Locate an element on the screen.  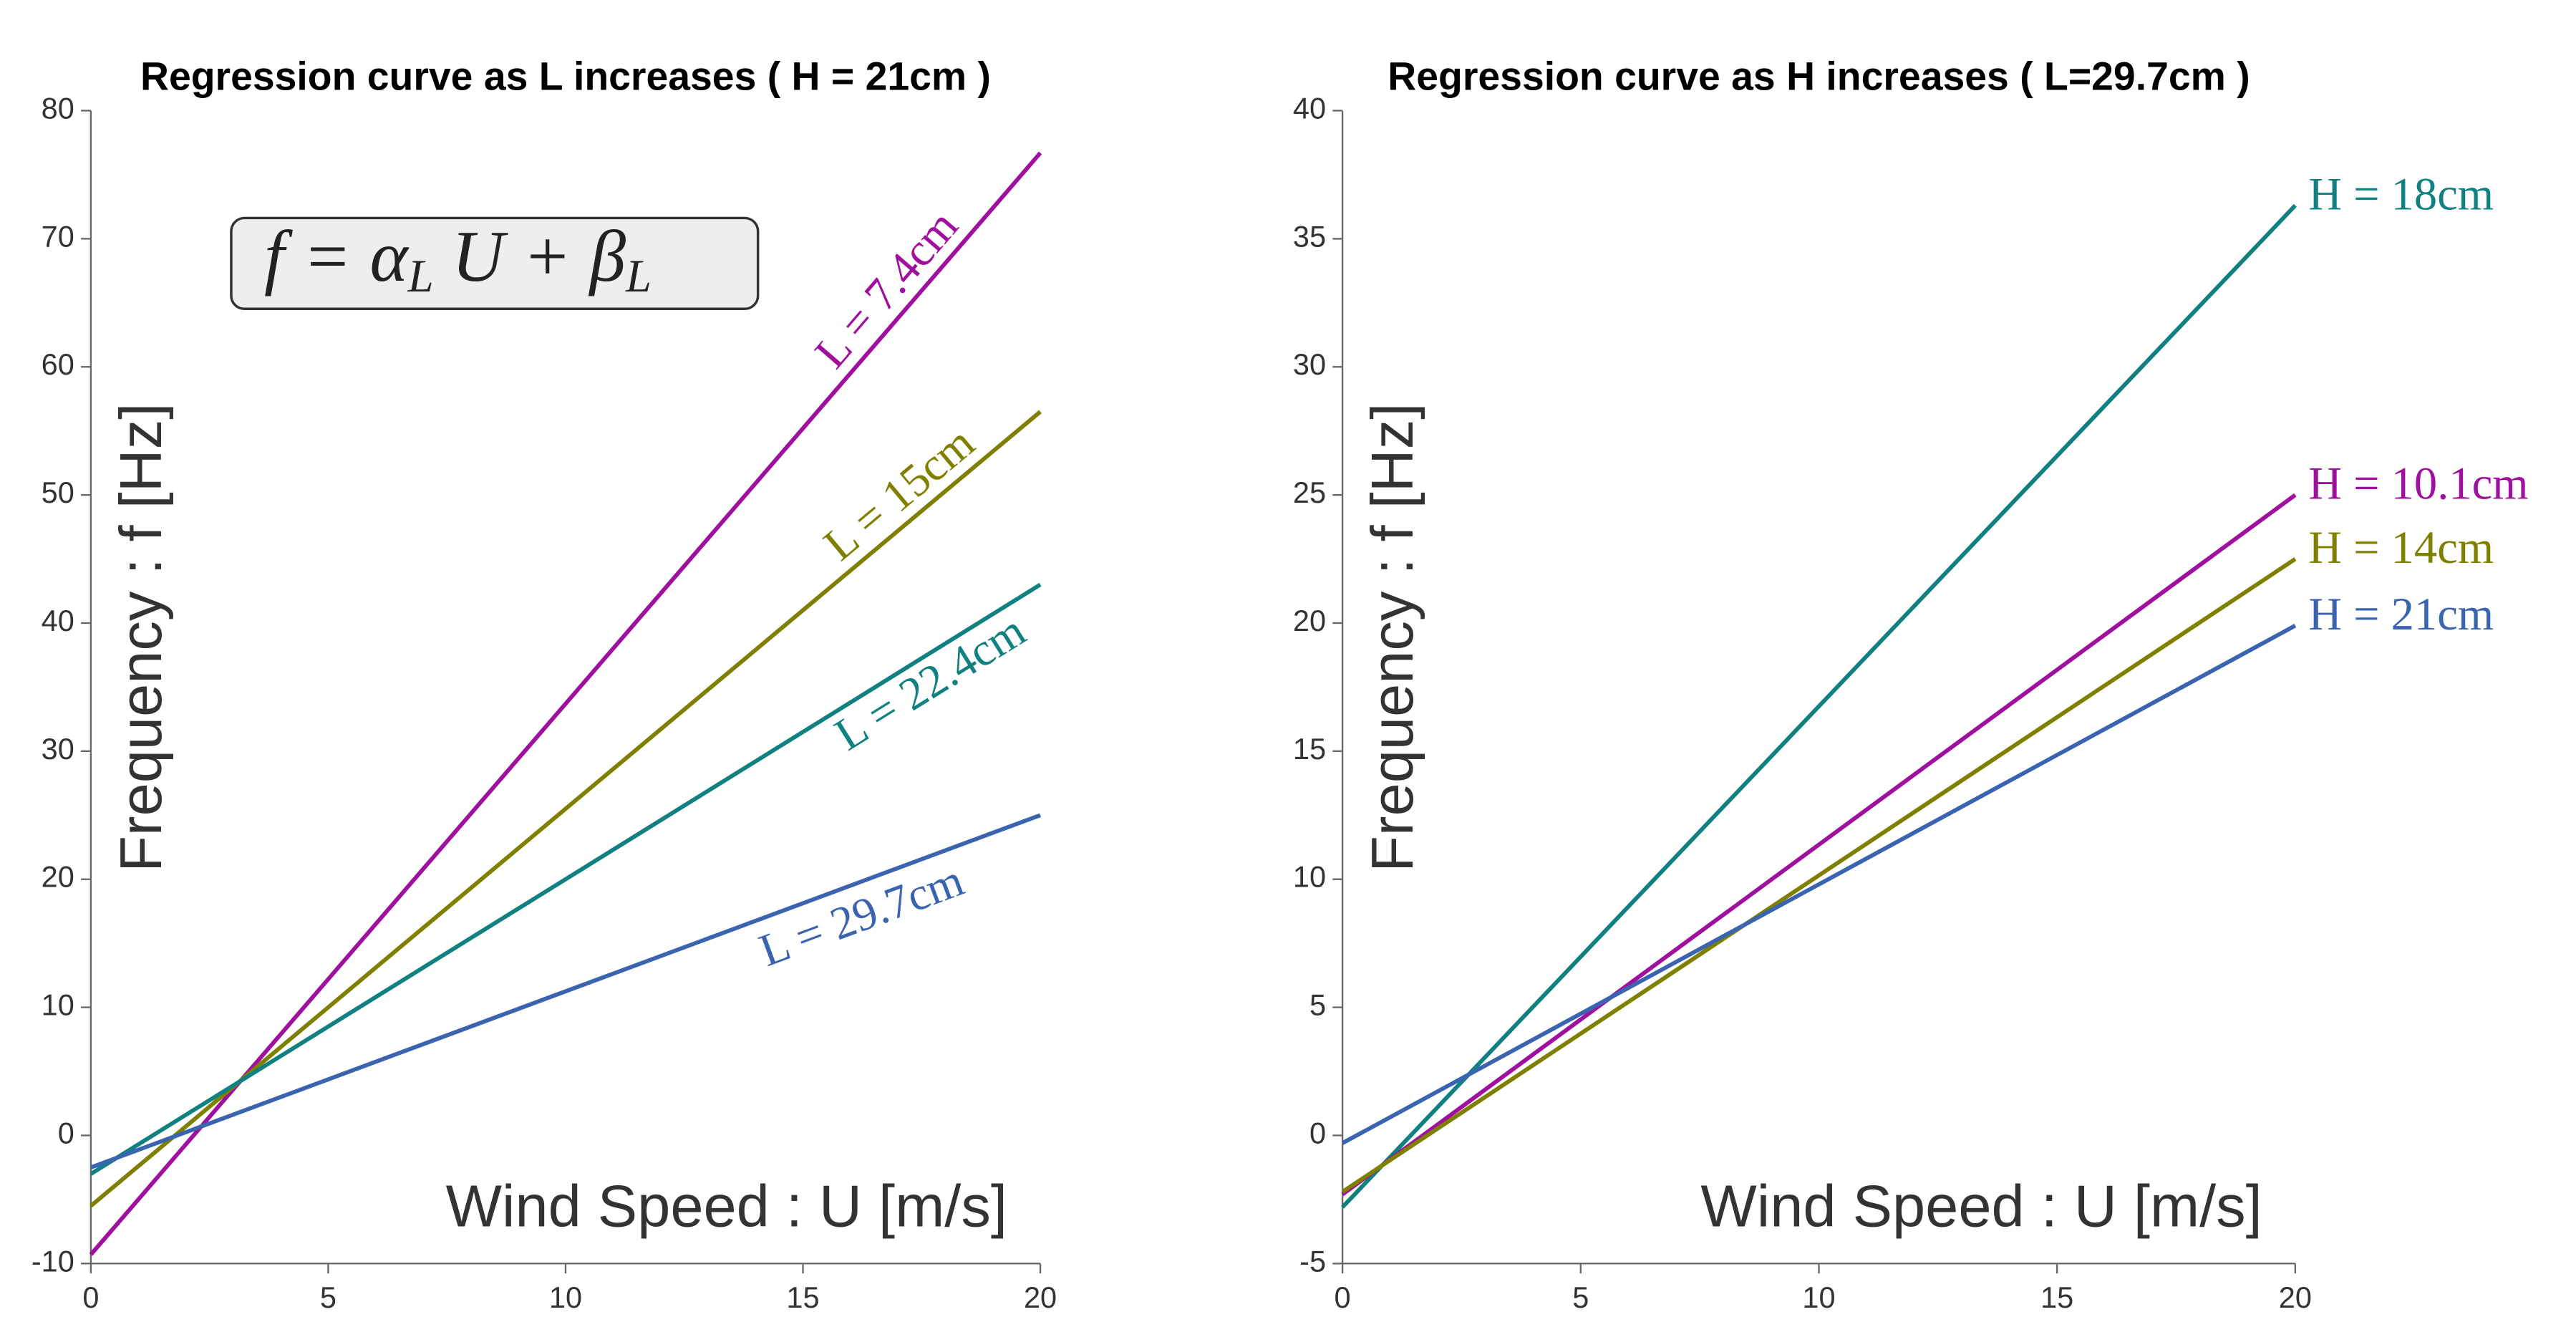
line-label: L = 7.4cm is located at coordinates (887, 288).